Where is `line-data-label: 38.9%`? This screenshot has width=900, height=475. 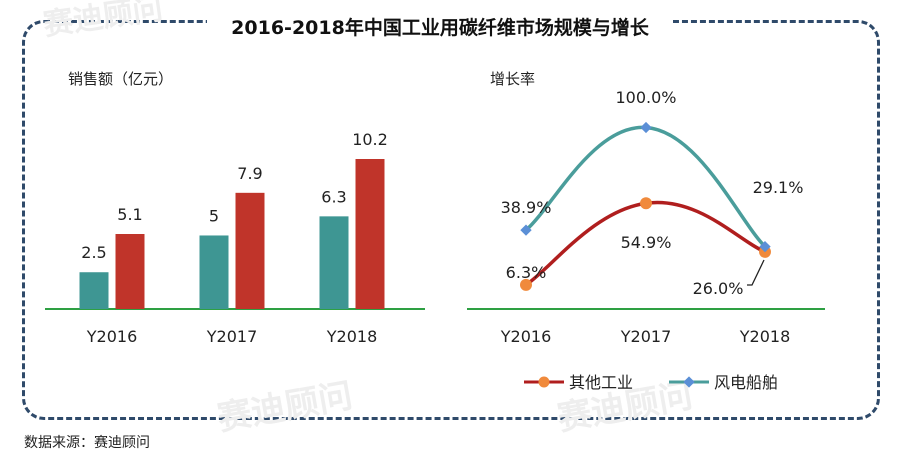
line-data-label: 38.9% is located at coordinates (526, 207).